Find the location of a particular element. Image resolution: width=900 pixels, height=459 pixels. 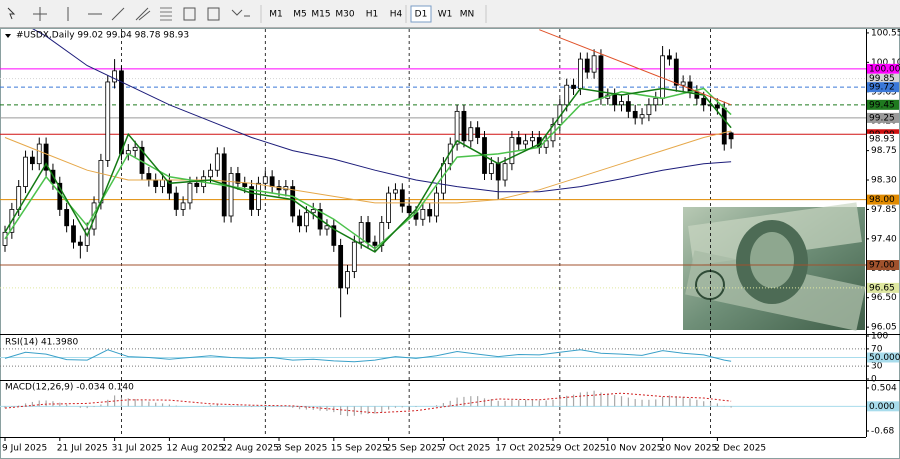

x-tick-label: 12 Aug 2025 is located at coordinates (195, 449).